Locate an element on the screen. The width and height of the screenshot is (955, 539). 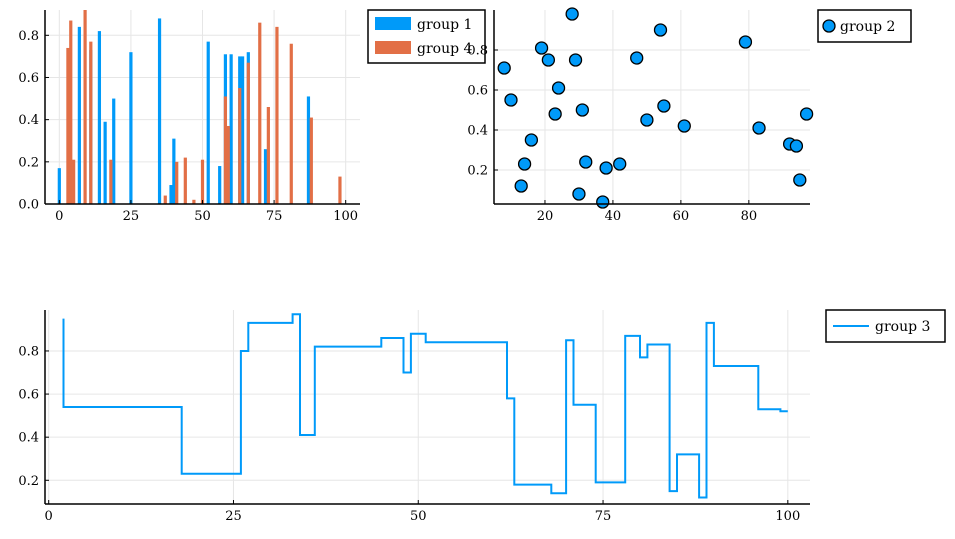
legend: group 3 is located at coordinates (885, 326).